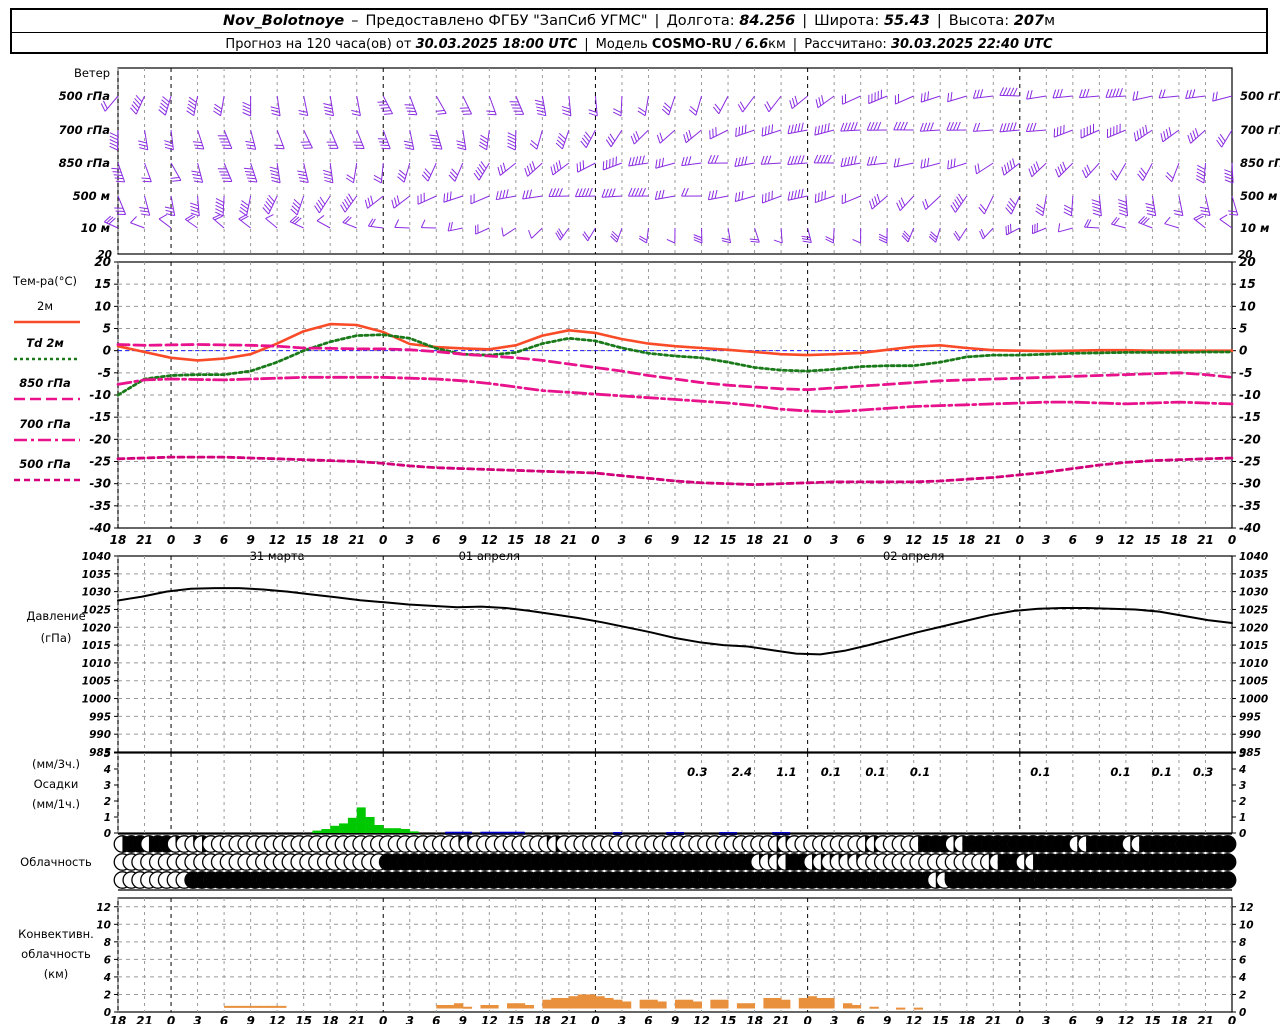 The height and width of the screenshot is (1024, 1280). I want to click on convective-time-label-35: 3, so click(1046, 1019).